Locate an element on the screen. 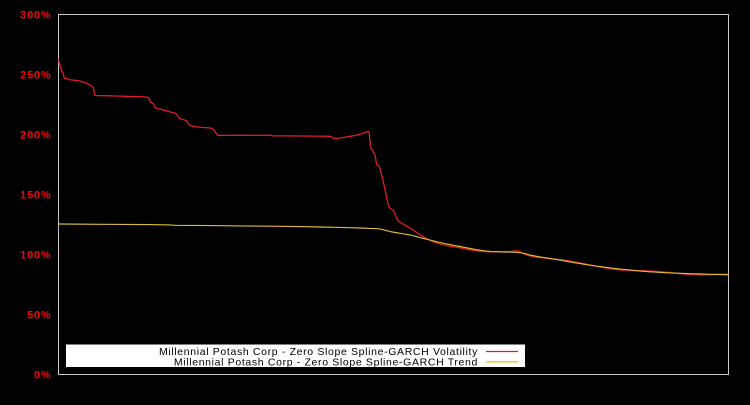  svg-text: 50% is located at coordinates (39, 316).